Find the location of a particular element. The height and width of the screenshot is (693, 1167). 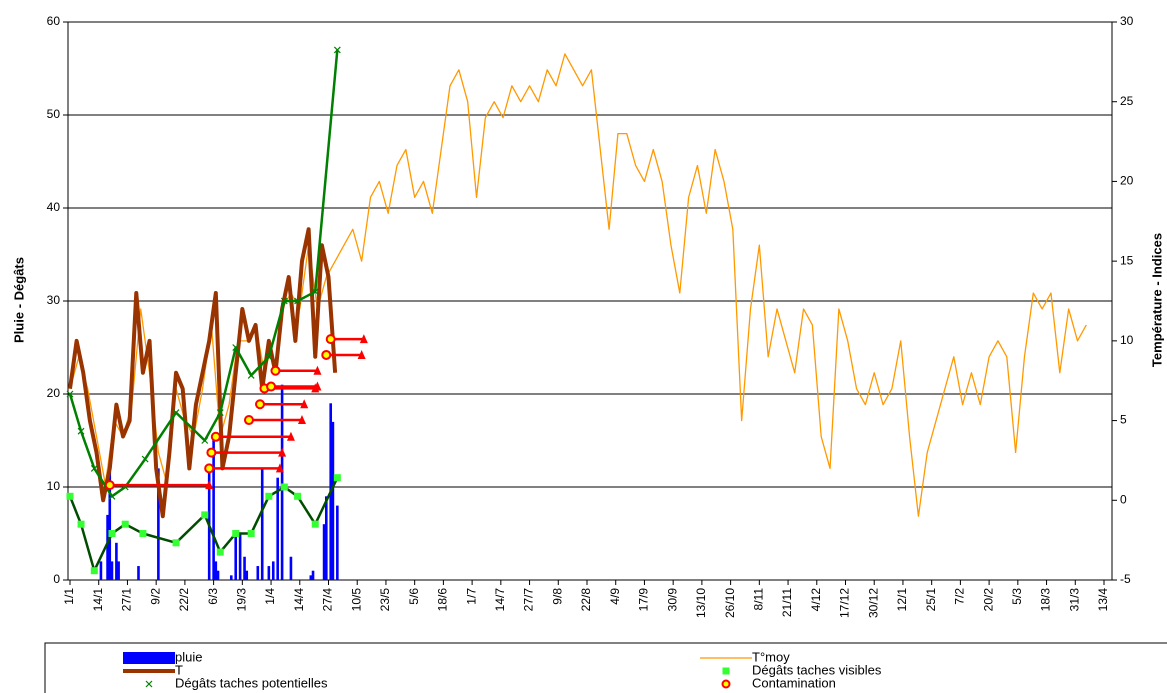

x-tick-label: 27/7 is located at coordinates (529, 600).